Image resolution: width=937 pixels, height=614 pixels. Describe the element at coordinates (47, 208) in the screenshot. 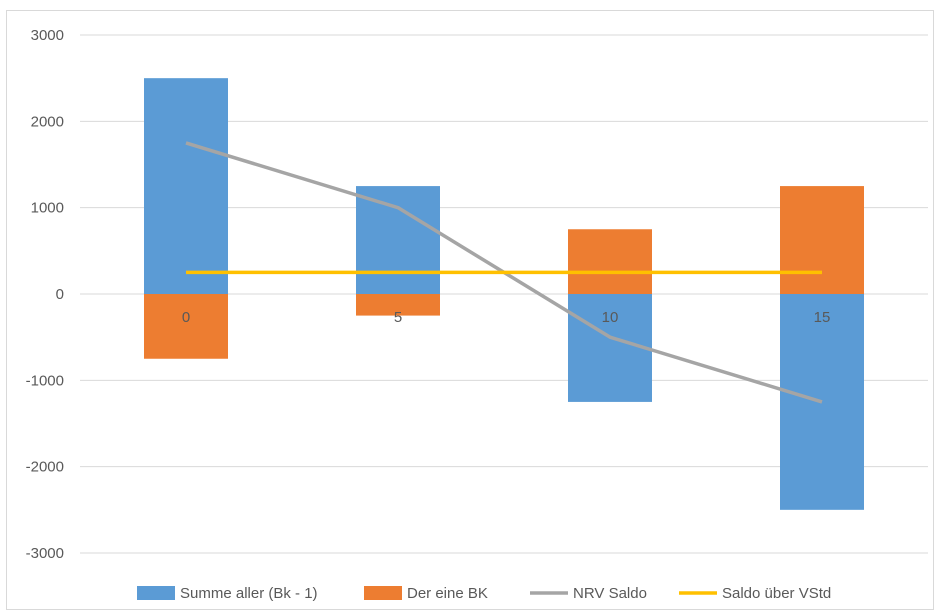

I see `y-tick-label: 1000` at that location.